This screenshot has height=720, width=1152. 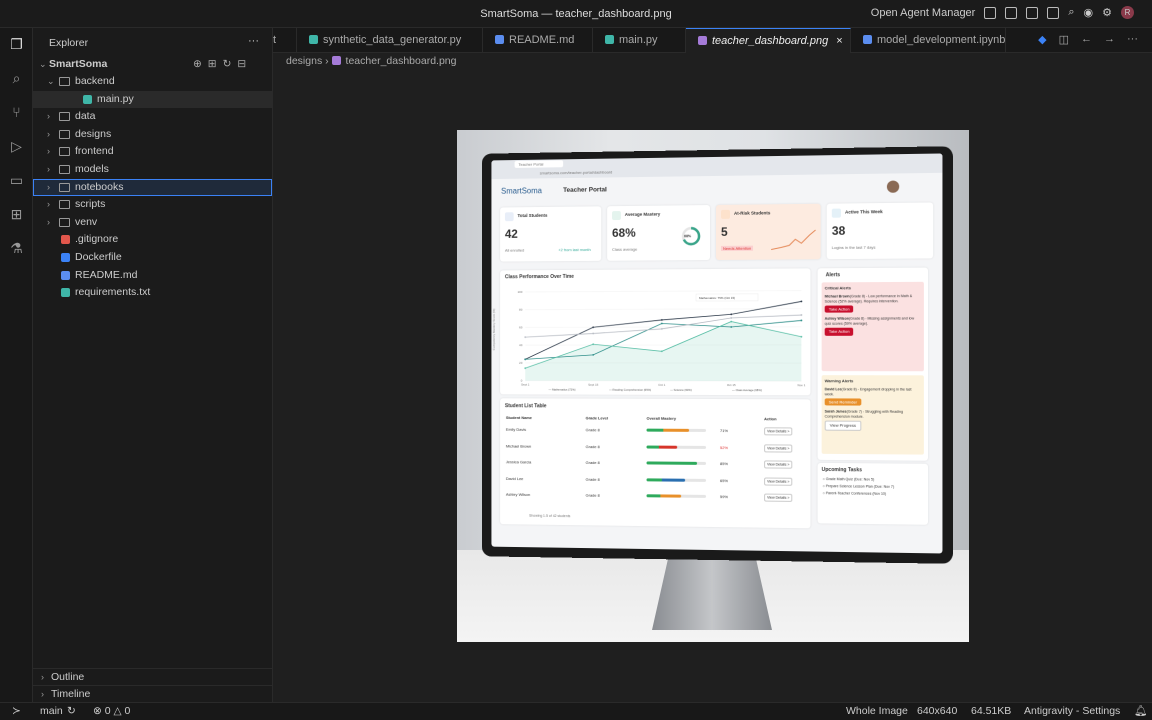 What do you see at coordinates (1053, 12) in the screenshot?
I see `split-icon` at bounding box center [1053, 12].